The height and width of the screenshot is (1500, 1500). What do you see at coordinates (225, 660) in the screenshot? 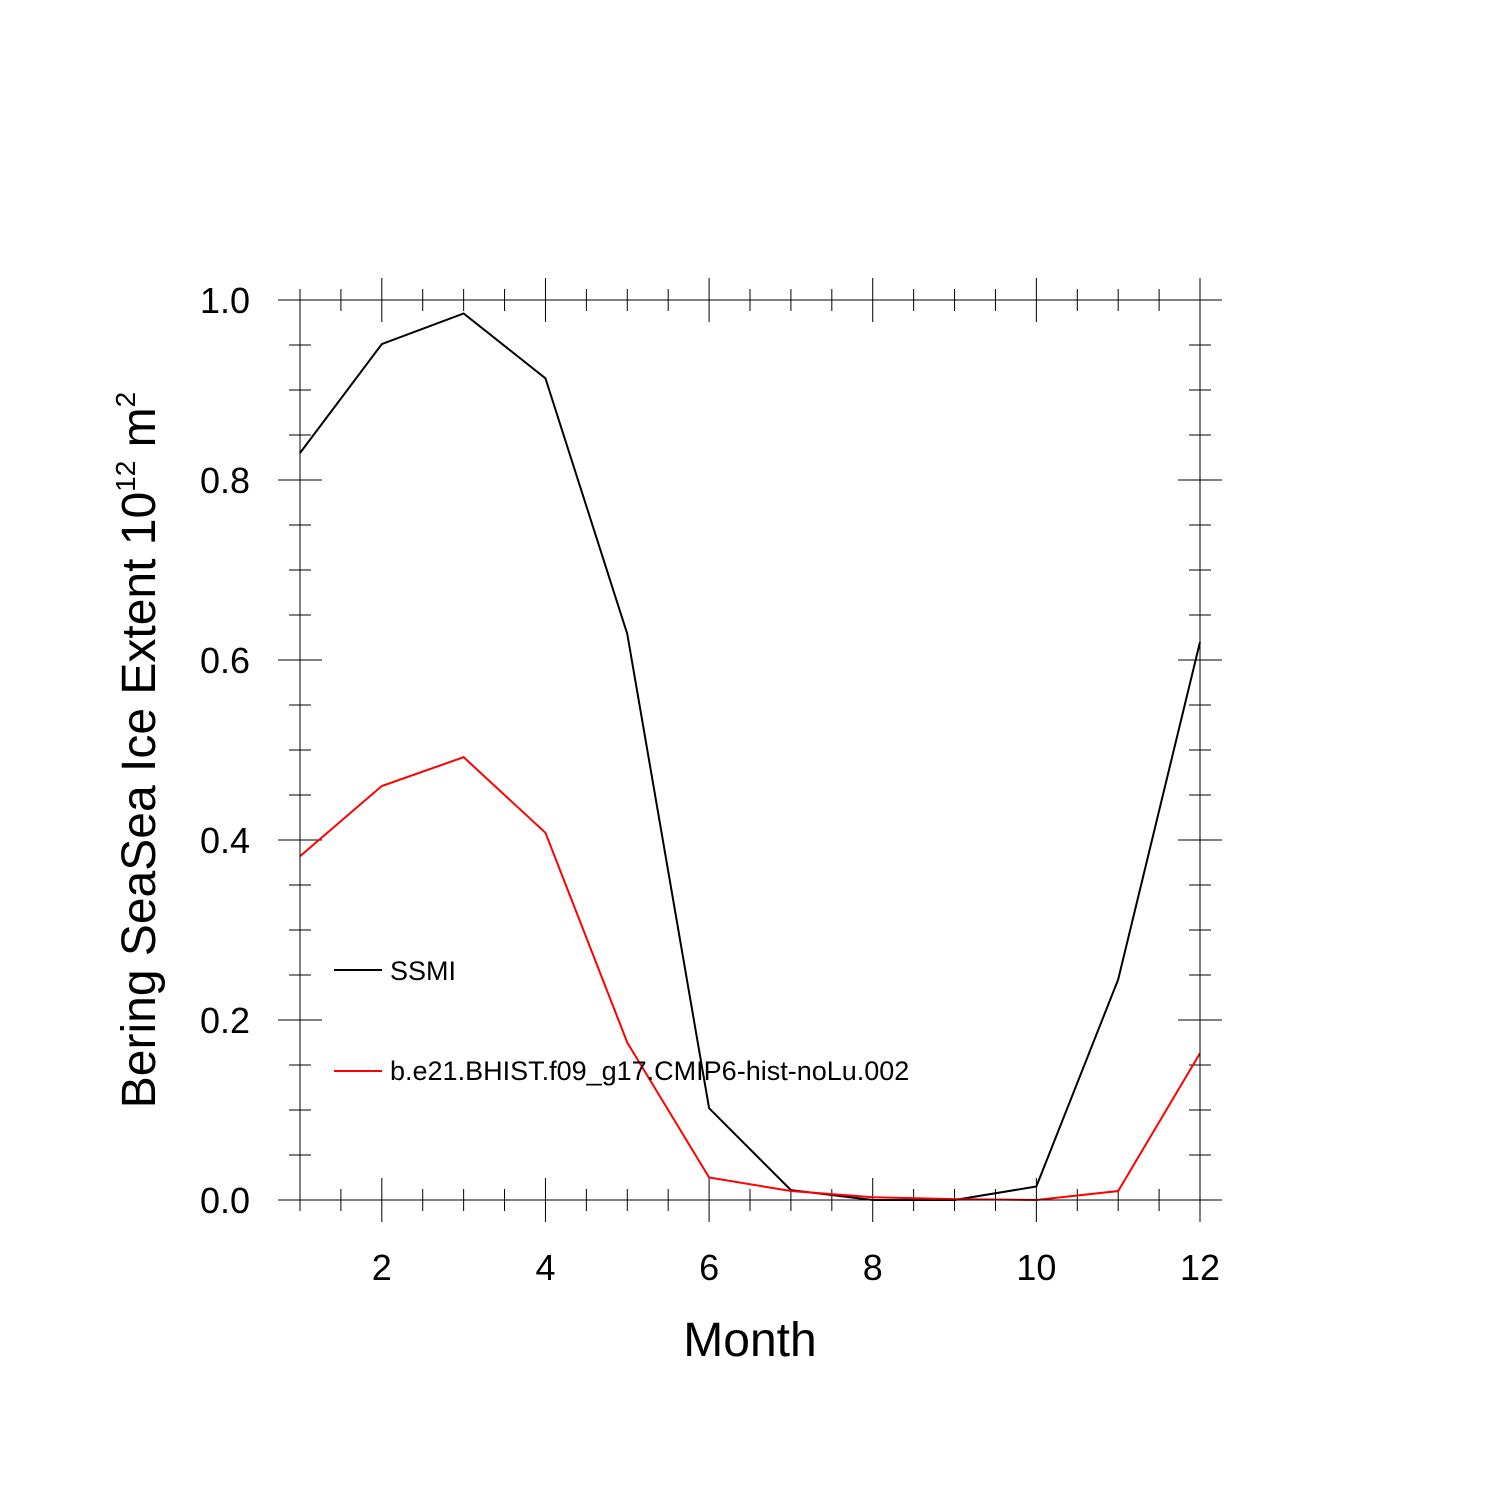
I see `y-tick-label: 0.6` at bounding box center [225, 660].